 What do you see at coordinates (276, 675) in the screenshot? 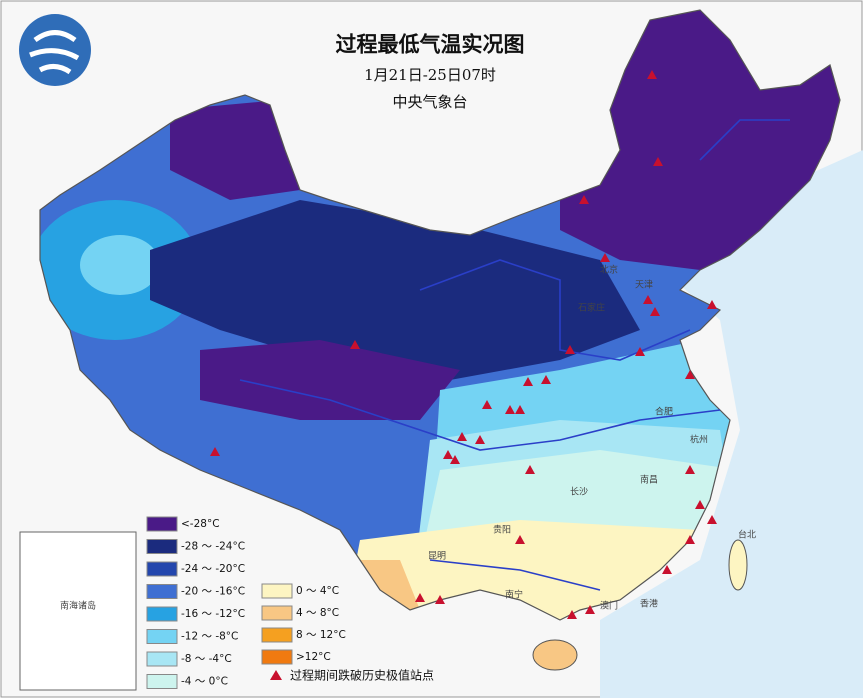
I see `legend-marker` at bounding box center [276, 675].